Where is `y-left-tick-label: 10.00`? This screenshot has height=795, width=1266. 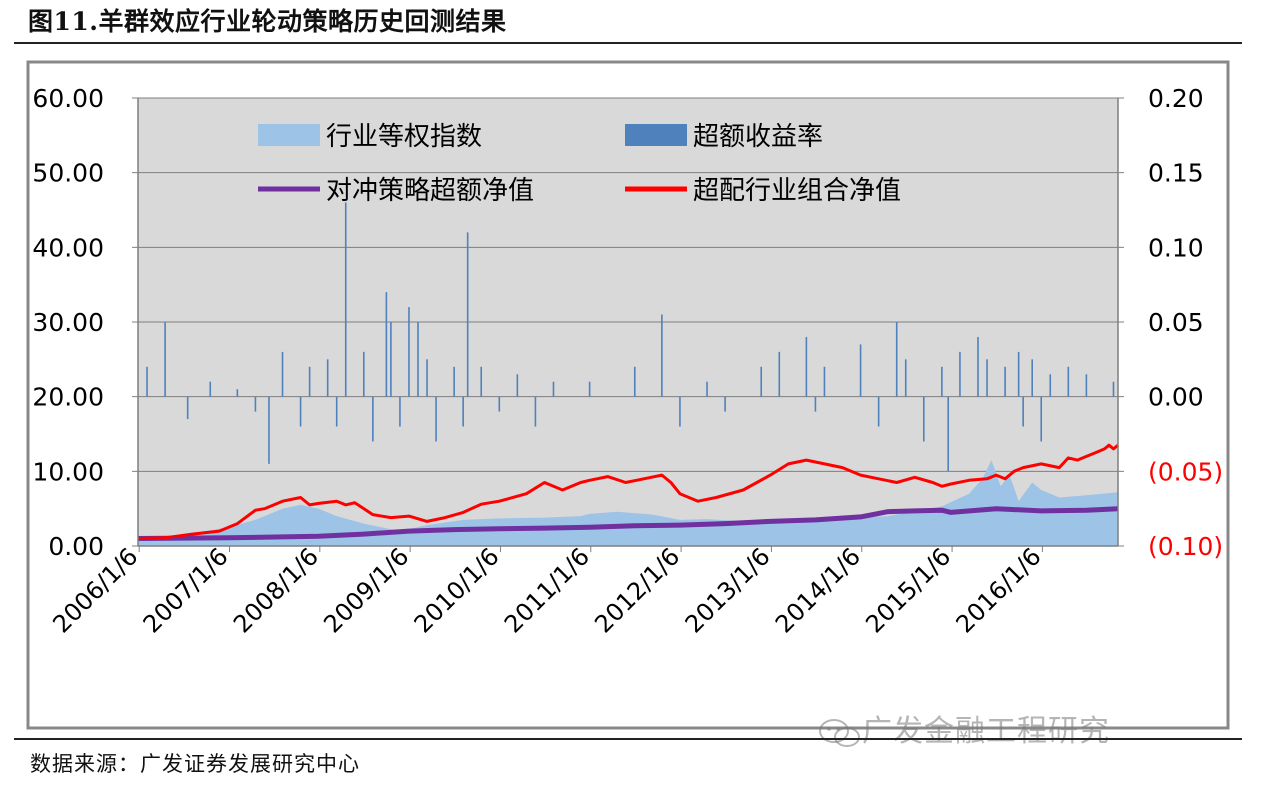 y-left-tick-label: 10.00 is located at coordinates (68, 471).